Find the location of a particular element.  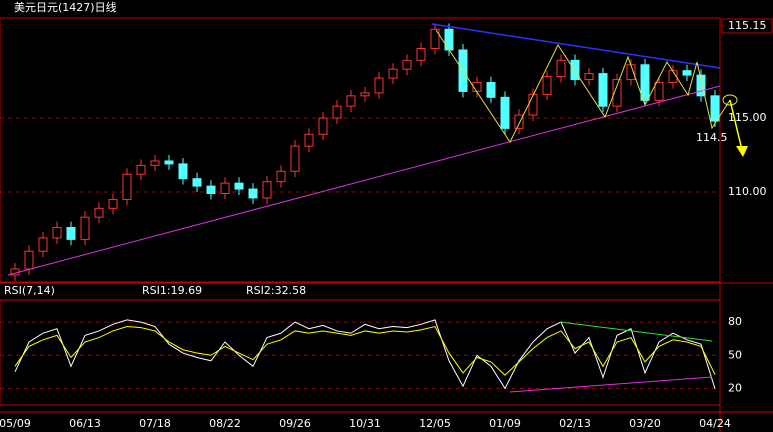

x-tick-label: 04/24 is located at coordinates (715, 423).